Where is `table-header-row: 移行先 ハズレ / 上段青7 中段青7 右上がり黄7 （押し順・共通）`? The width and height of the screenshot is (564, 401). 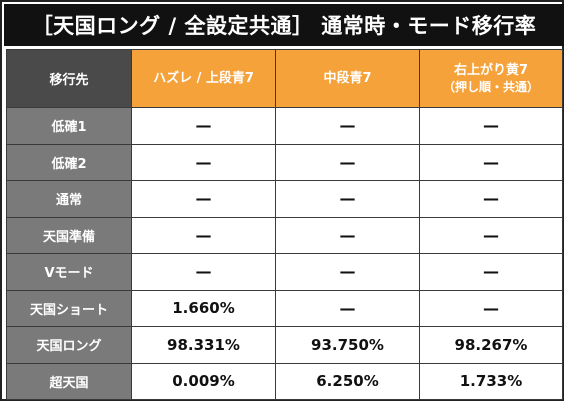
table-header-row: 移行先 ハズレ / 上段青7 中段青7 右上がり黄7 （押し順・共通） is located at coordinates (284, 78).